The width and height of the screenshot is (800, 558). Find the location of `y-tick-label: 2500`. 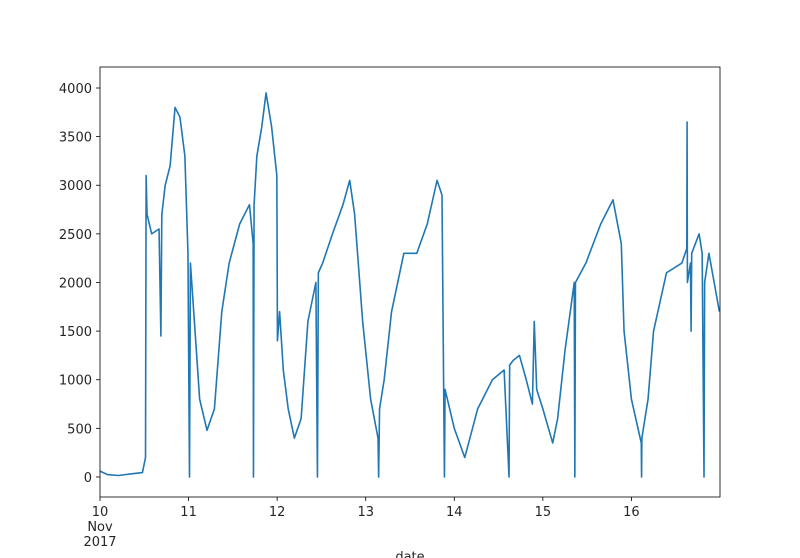

y-tick-label: 2500 is located at coordinates (75, 235).